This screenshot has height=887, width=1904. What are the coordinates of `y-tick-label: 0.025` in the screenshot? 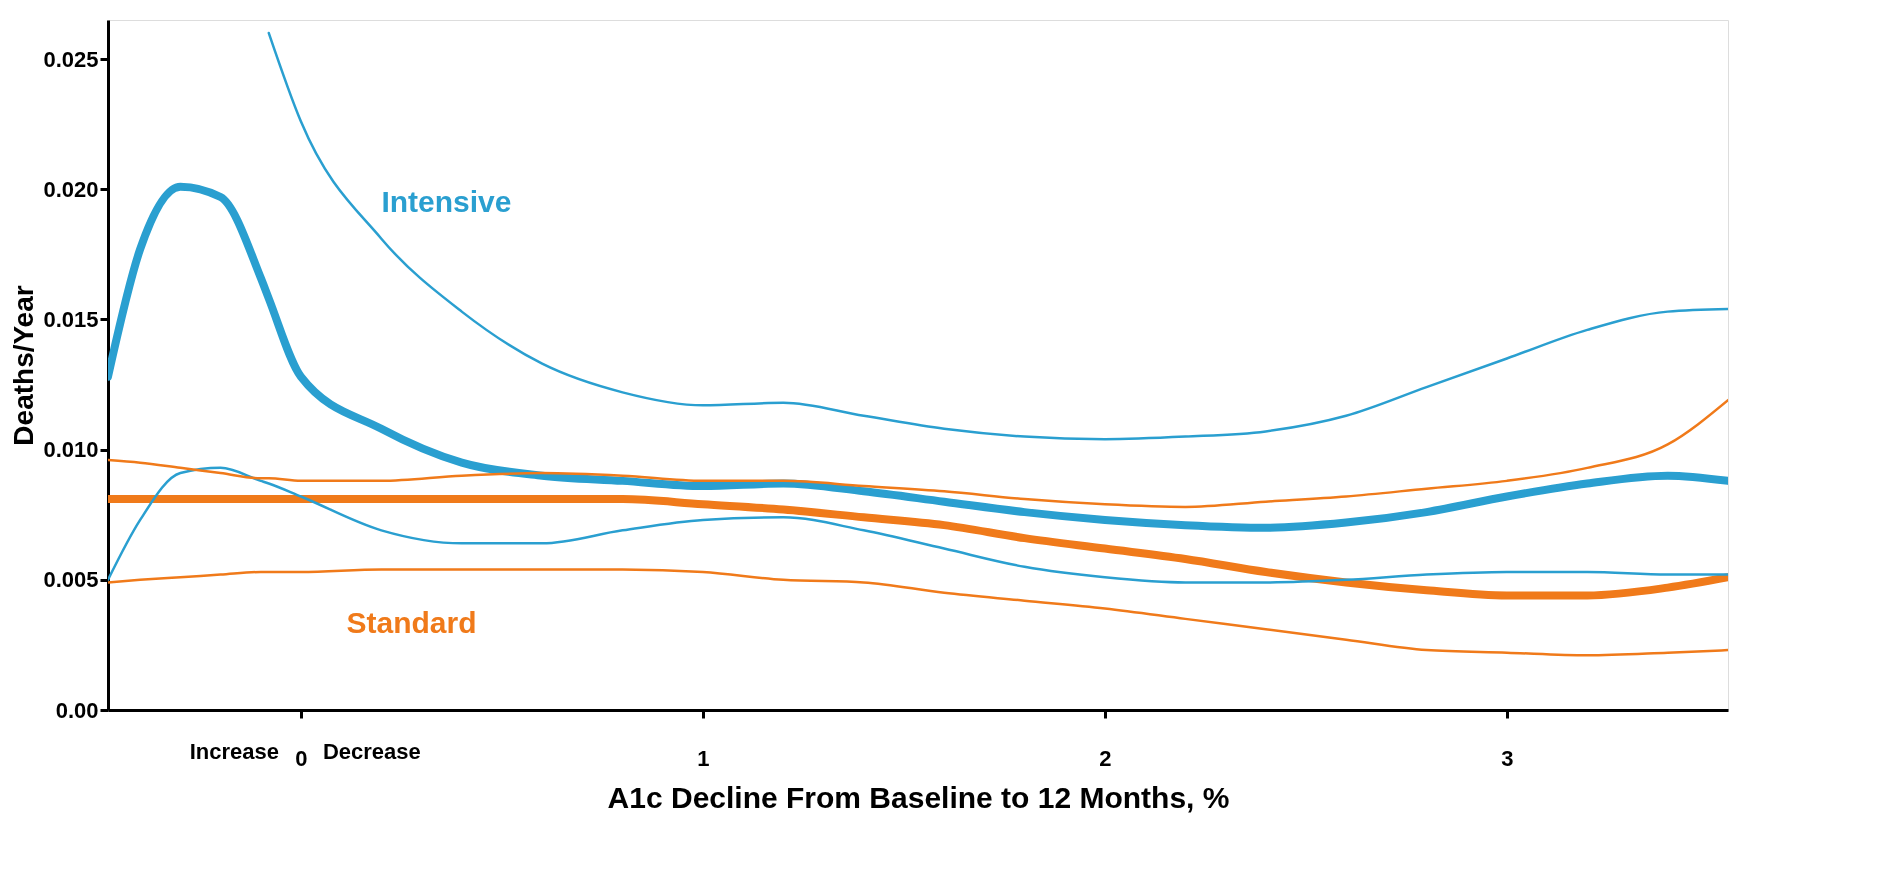 It's located at (71, 59).